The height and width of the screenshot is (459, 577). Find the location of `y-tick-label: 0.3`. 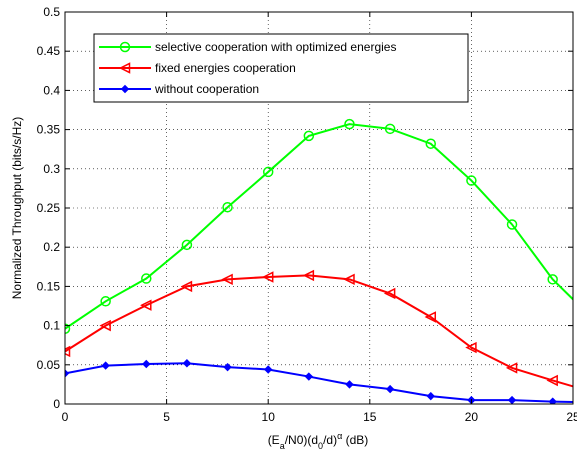

y-tick-label: 0.3 is located at coordinates (51, 169).